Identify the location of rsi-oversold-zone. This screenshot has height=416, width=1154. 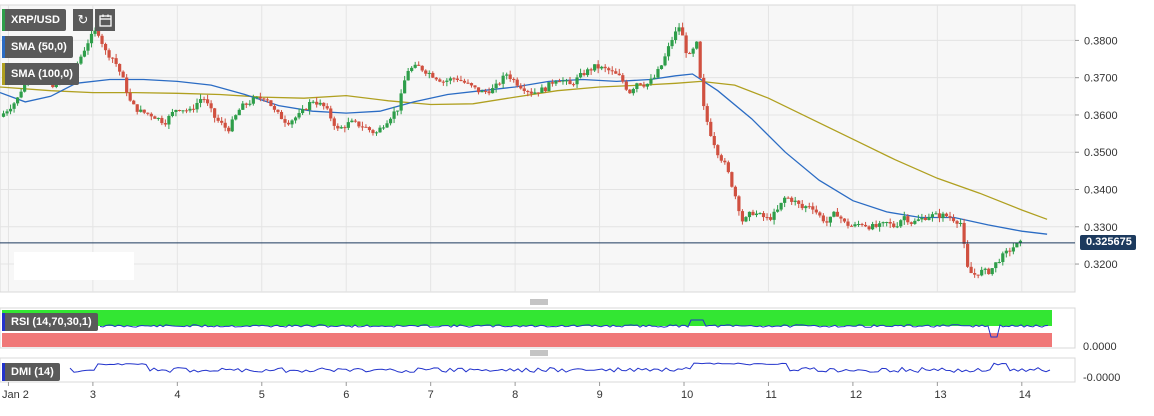
(527, 340).